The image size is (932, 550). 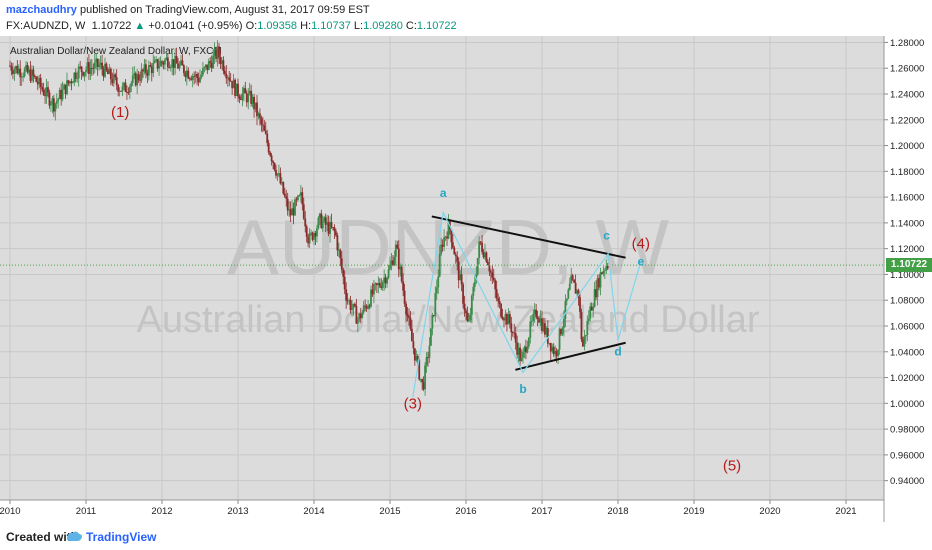 What do you see at coordinates (641, 244) in the screenshot?
I see `wave-label: (4)` at bounding box center [641, 244].